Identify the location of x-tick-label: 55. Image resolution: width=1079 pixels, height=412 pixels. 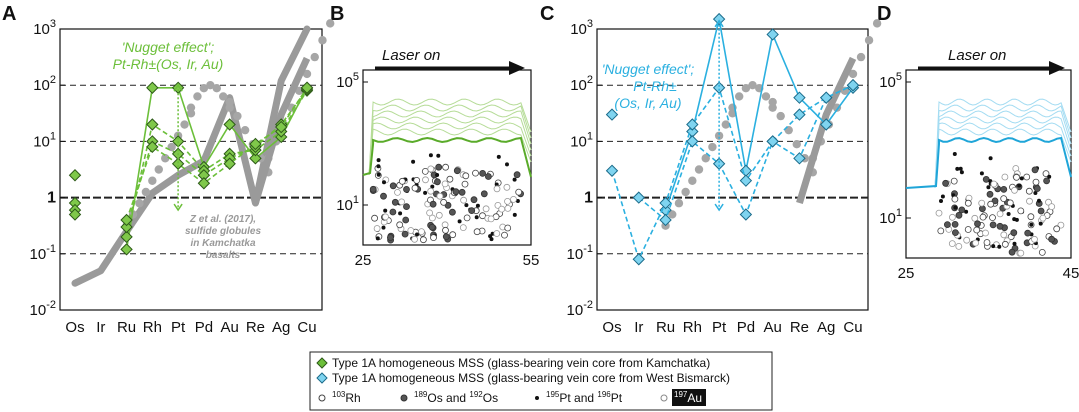
(531, 260).